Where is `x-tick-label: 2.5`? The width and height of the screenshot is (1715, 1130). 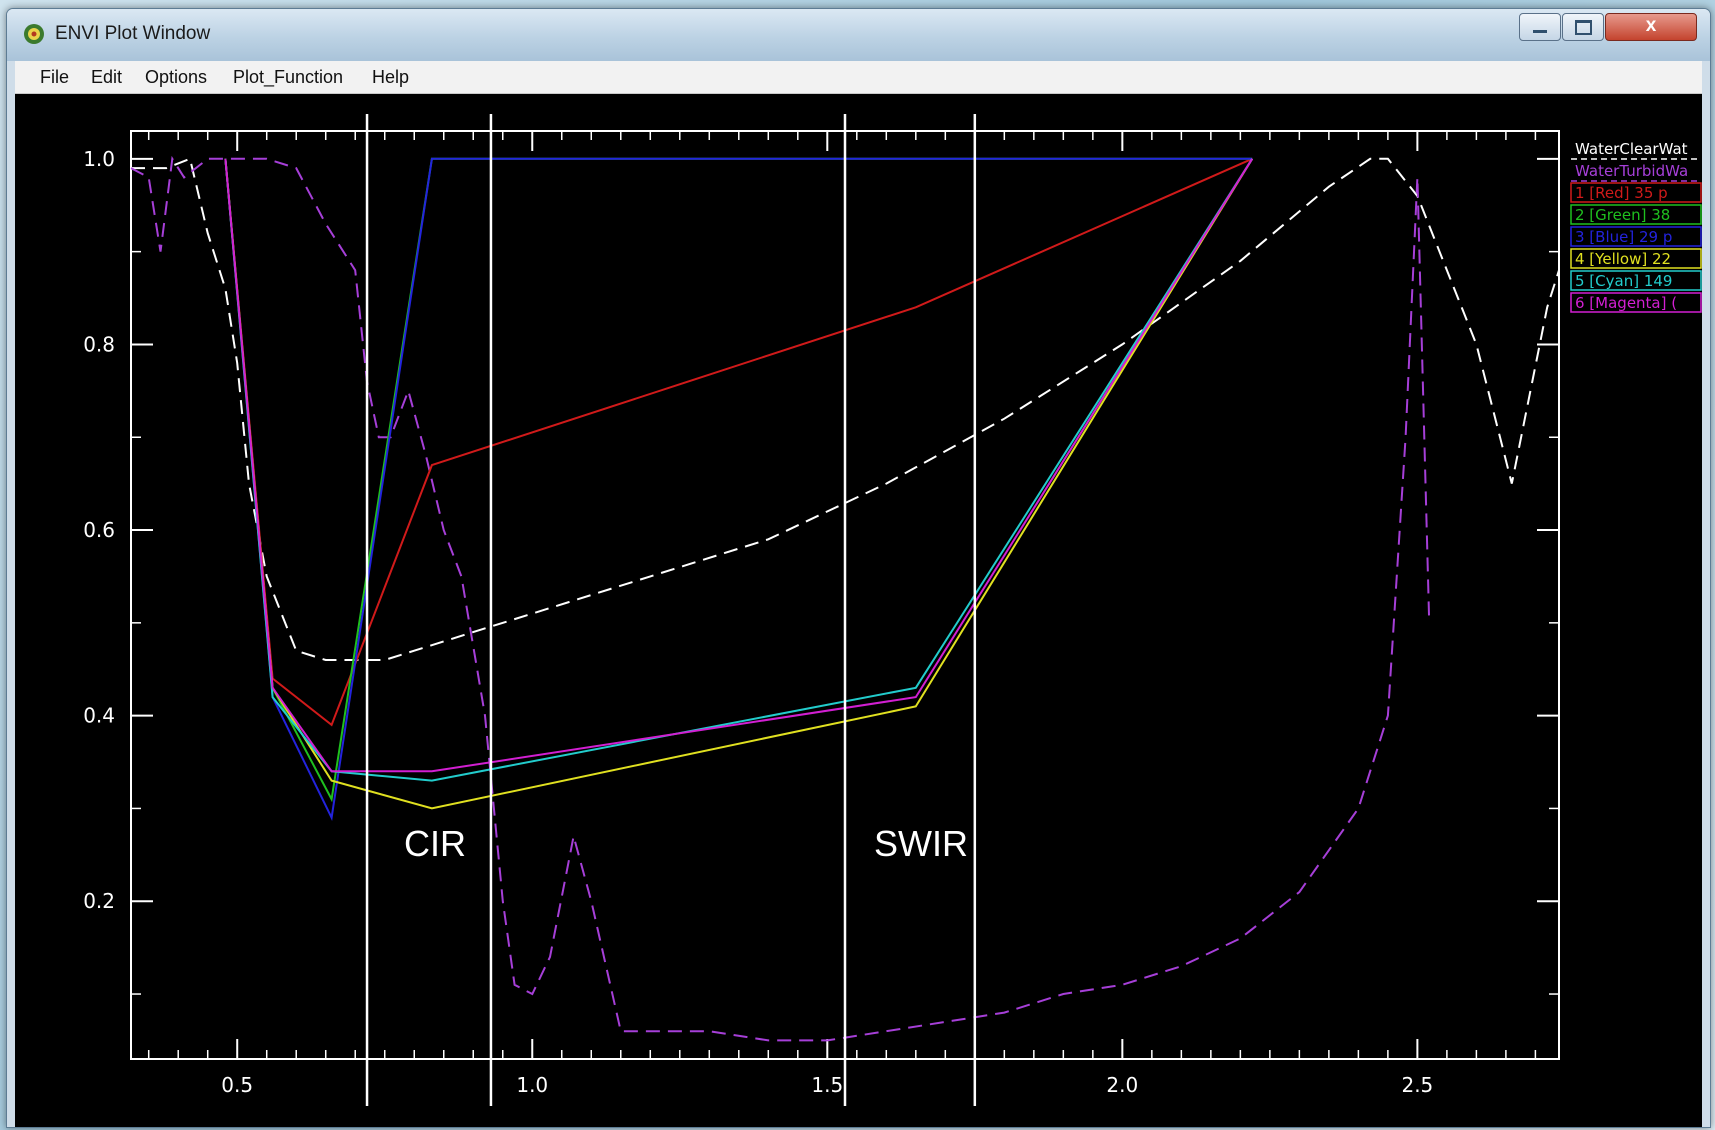
x-tick-label: 2.5 is located at coordinates (1417, 1085).